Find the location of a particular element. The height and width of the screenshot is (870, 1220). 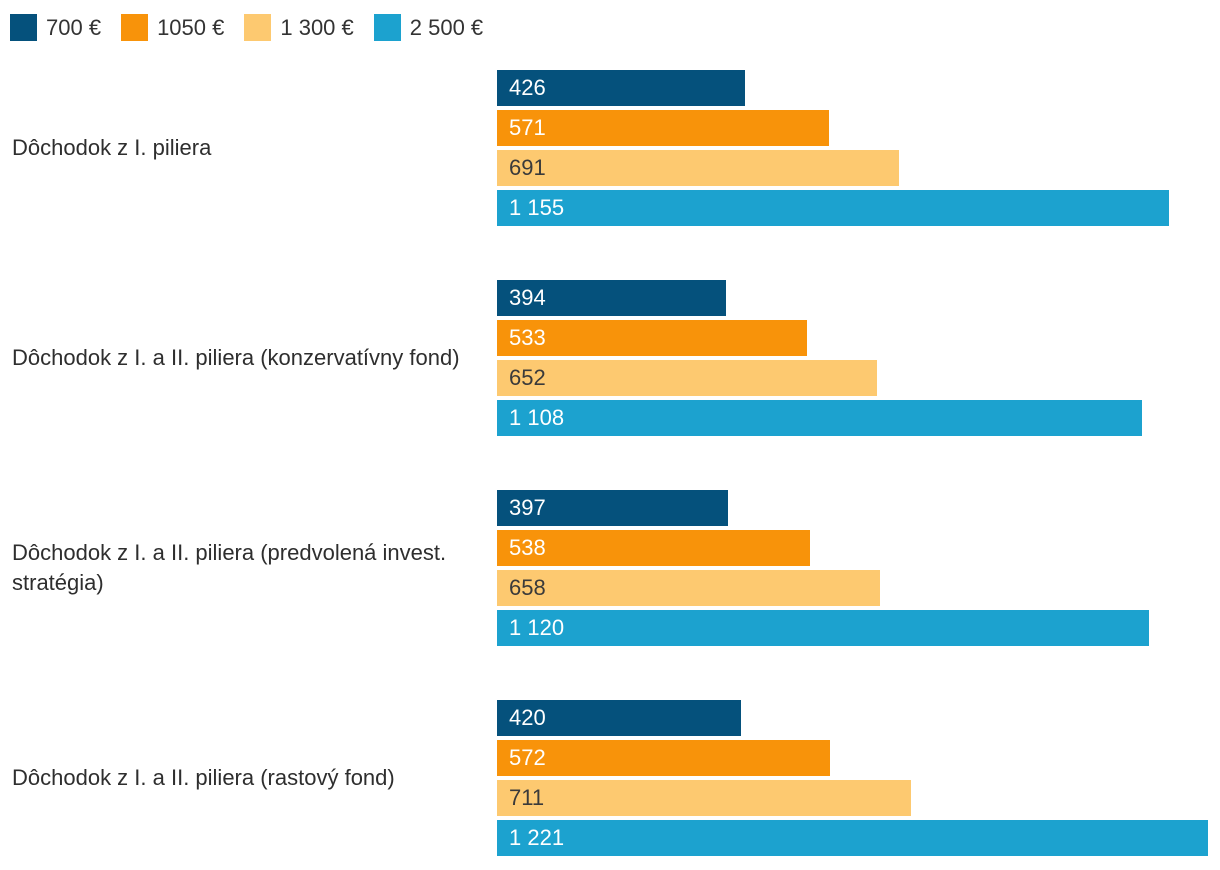

legend-label: 1 300 € is located at coordinates (317, 27).